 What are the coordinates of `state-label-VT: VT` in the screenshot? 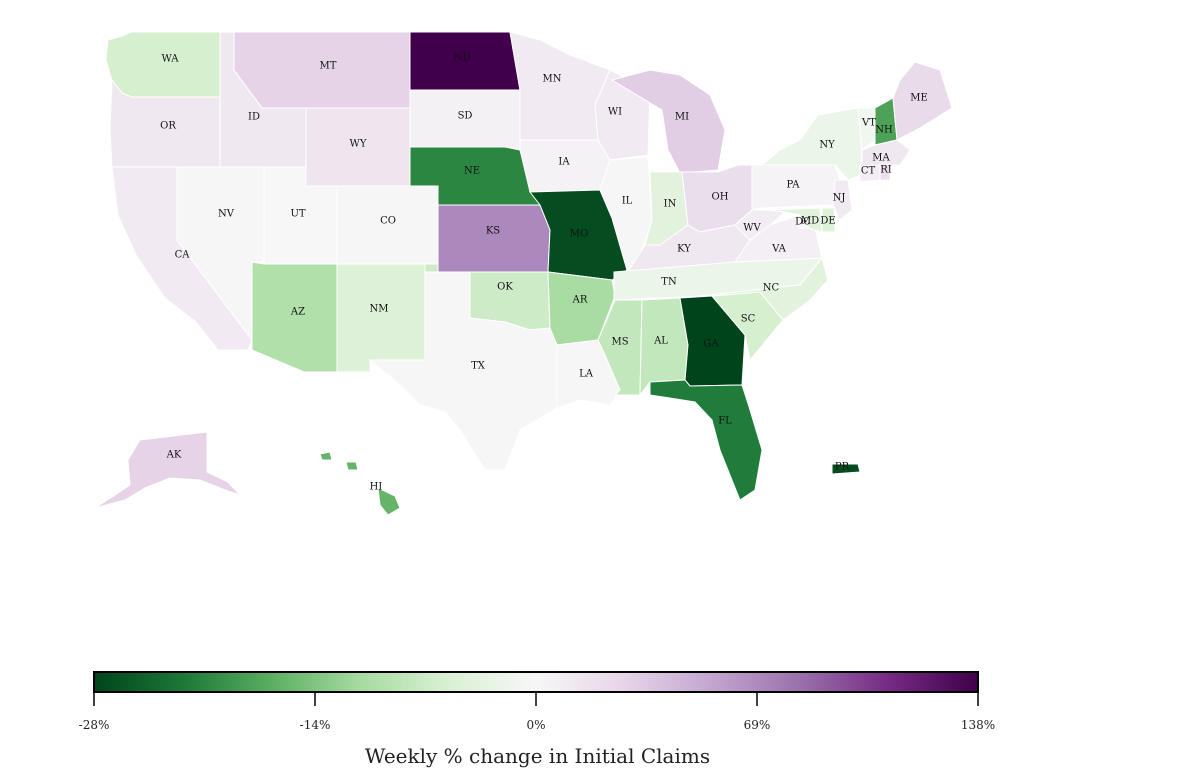 It's located at (868, 123).